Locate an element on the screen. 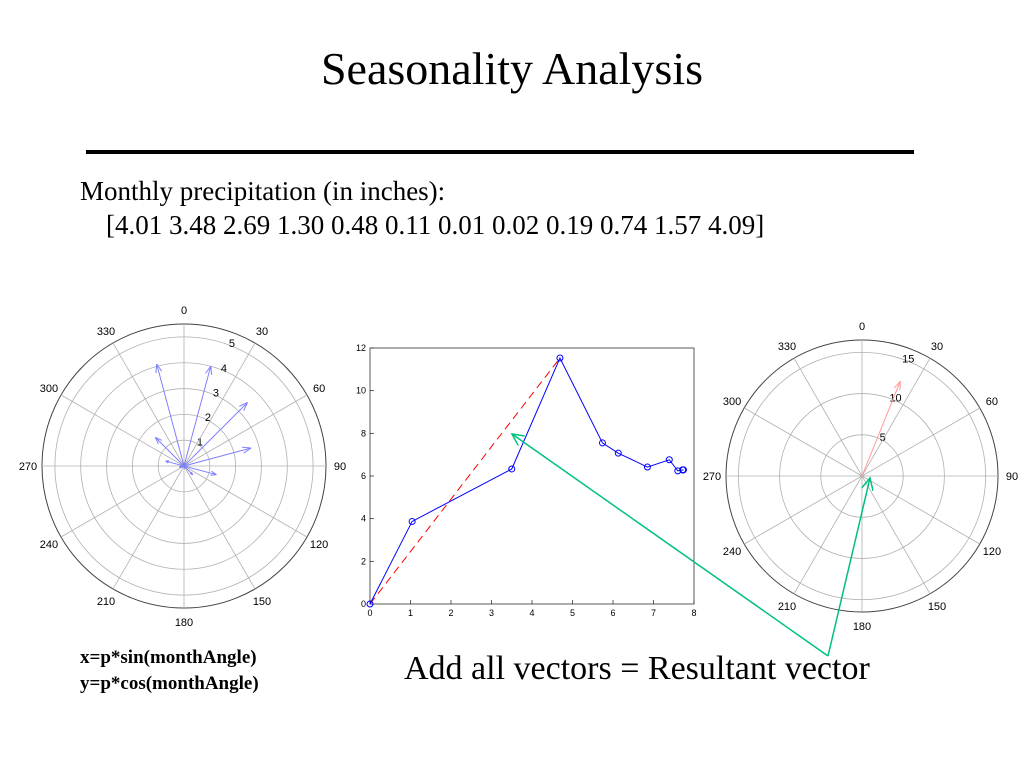 Image resolution: width=1024 pixels, height=768 pixels. y-tick-label: 6 is located at coordinates (363, 476).